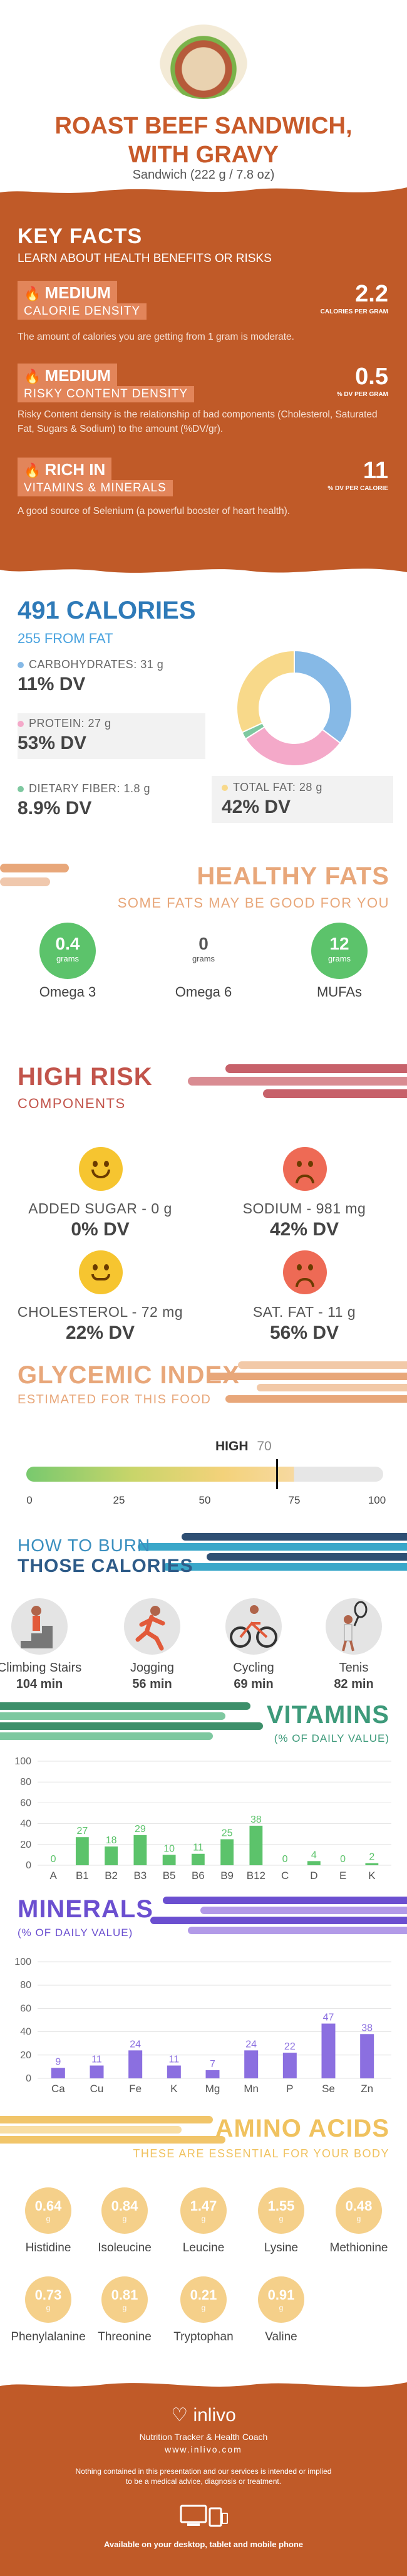 The image size is (407, 2576). Describe the element at coordinates (67, 293) in the screenshot. I see `calorie-density-level: 🔥 MEDIUM` at that location.